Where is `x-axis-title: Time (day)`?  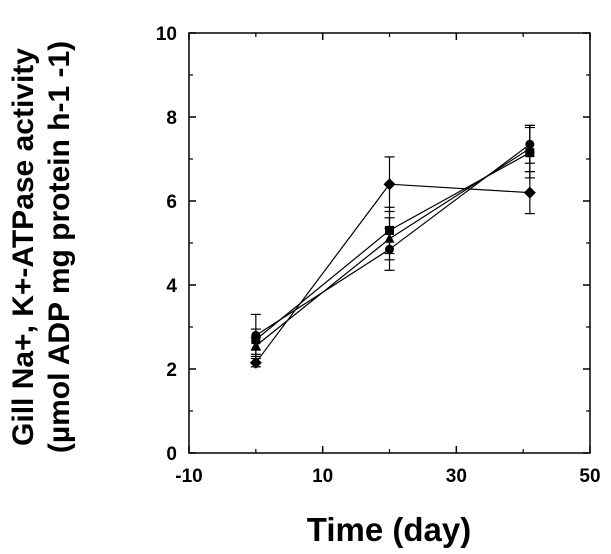
x-axis-title: Time (day) is located at coordinates (389, 529).